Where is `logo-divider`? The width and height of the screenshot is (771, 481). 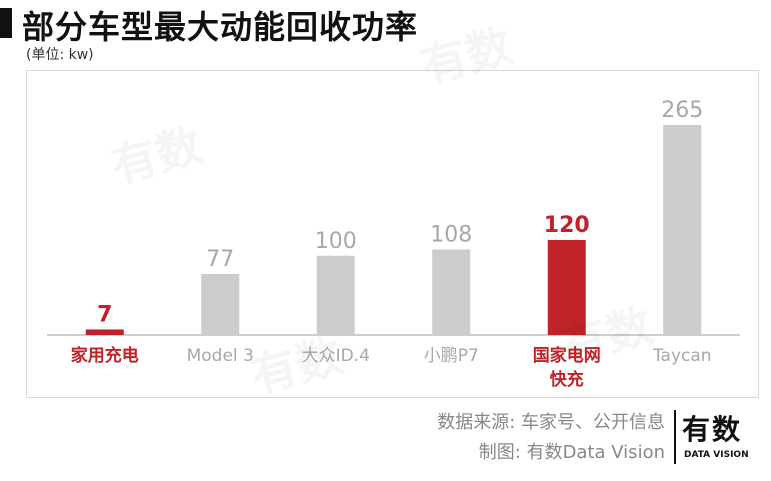
logo-divider is located at coordinates (675, 437).